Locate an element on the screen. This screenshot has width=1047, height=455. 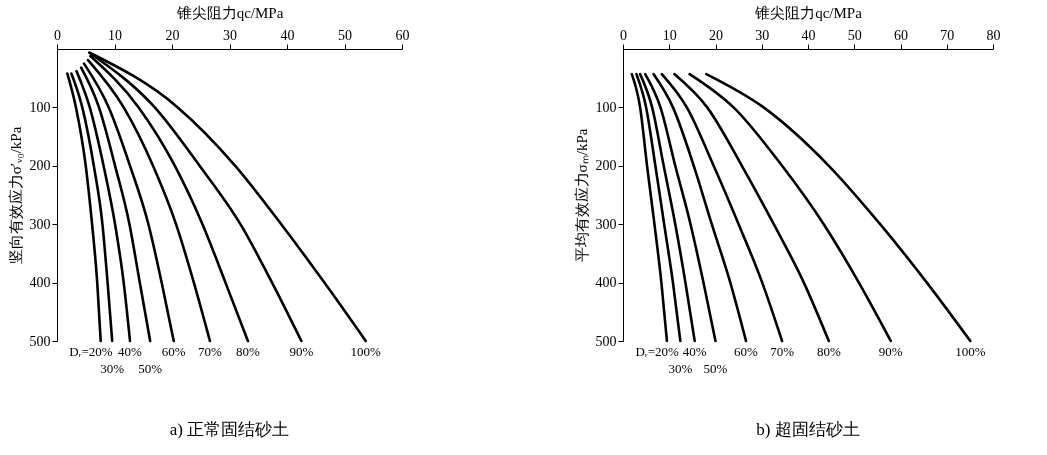
x-tick-label: 70 is located at coordinates (947, 35).